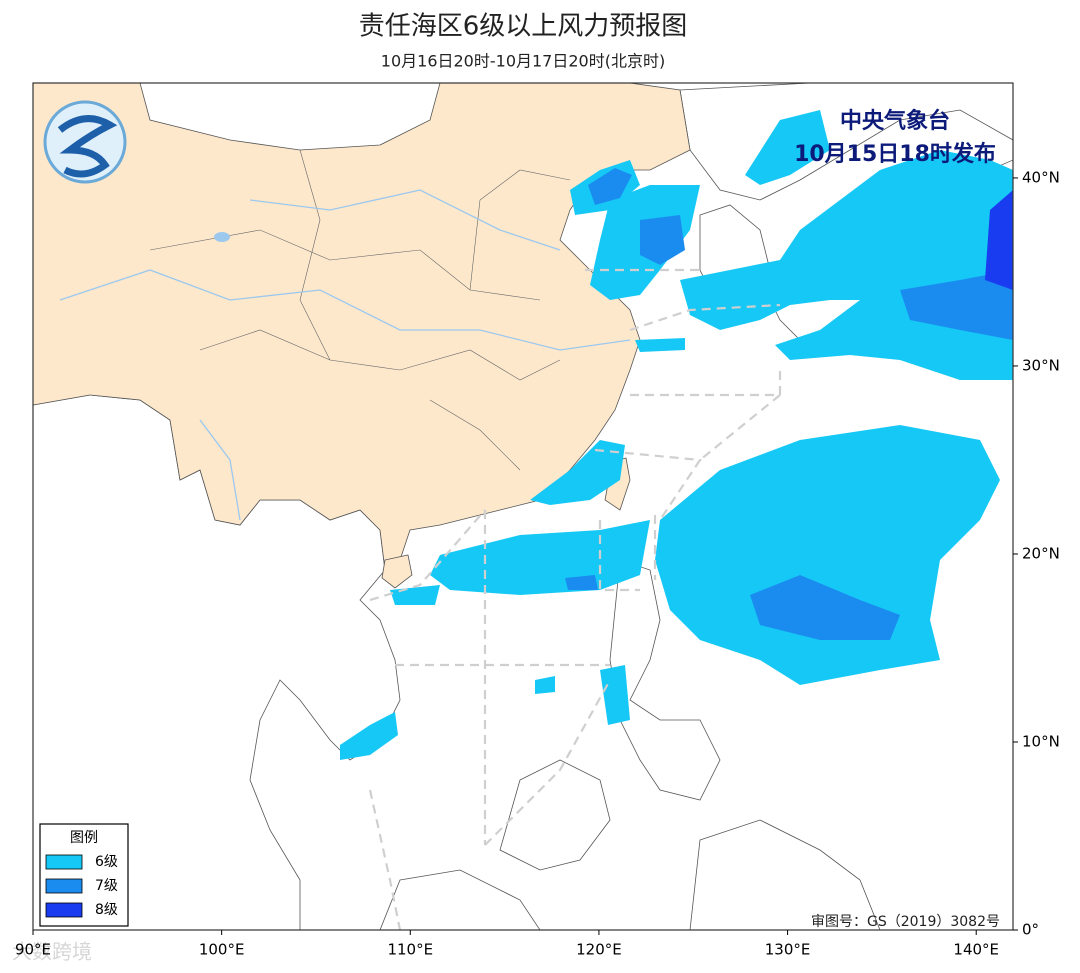 This screenshot has width=1080, height=973. Describe the element at coordinates (52, 952) in the screenshot. I see `watermark: 大数跨境` at that location.